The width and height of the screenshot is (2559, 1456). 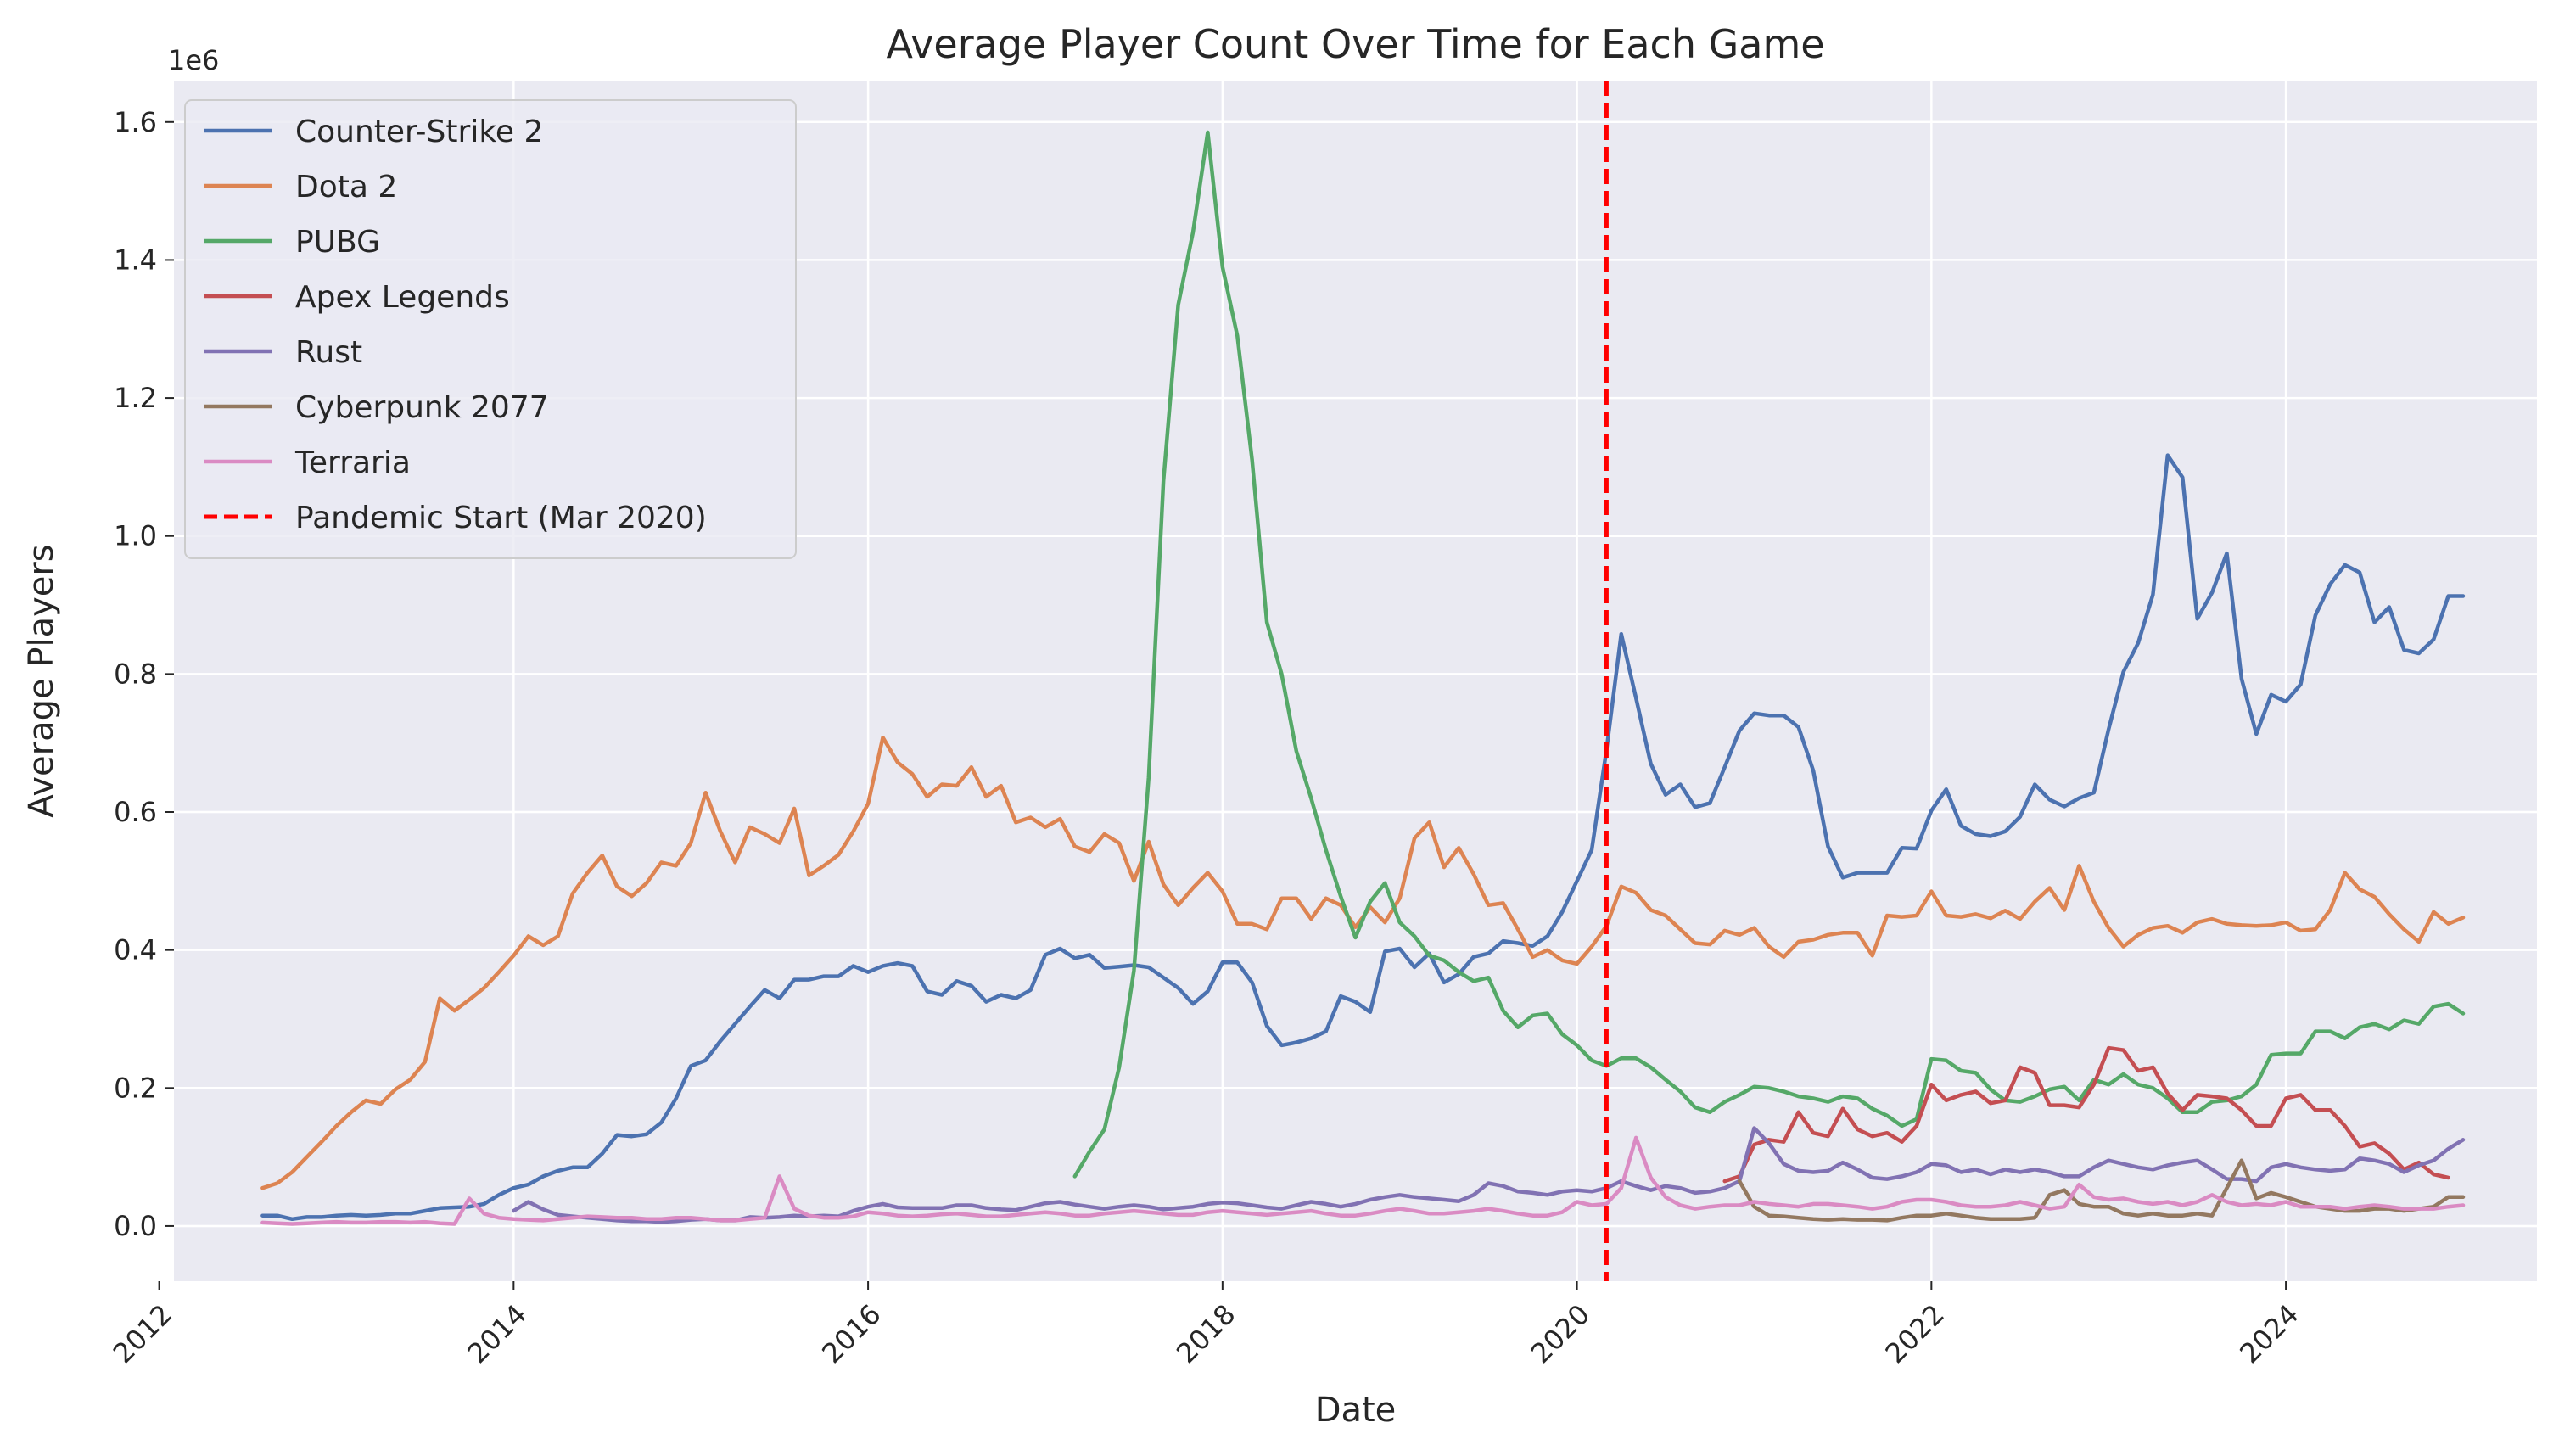 I want to click on legend-frame, so click(x=490, y=329).